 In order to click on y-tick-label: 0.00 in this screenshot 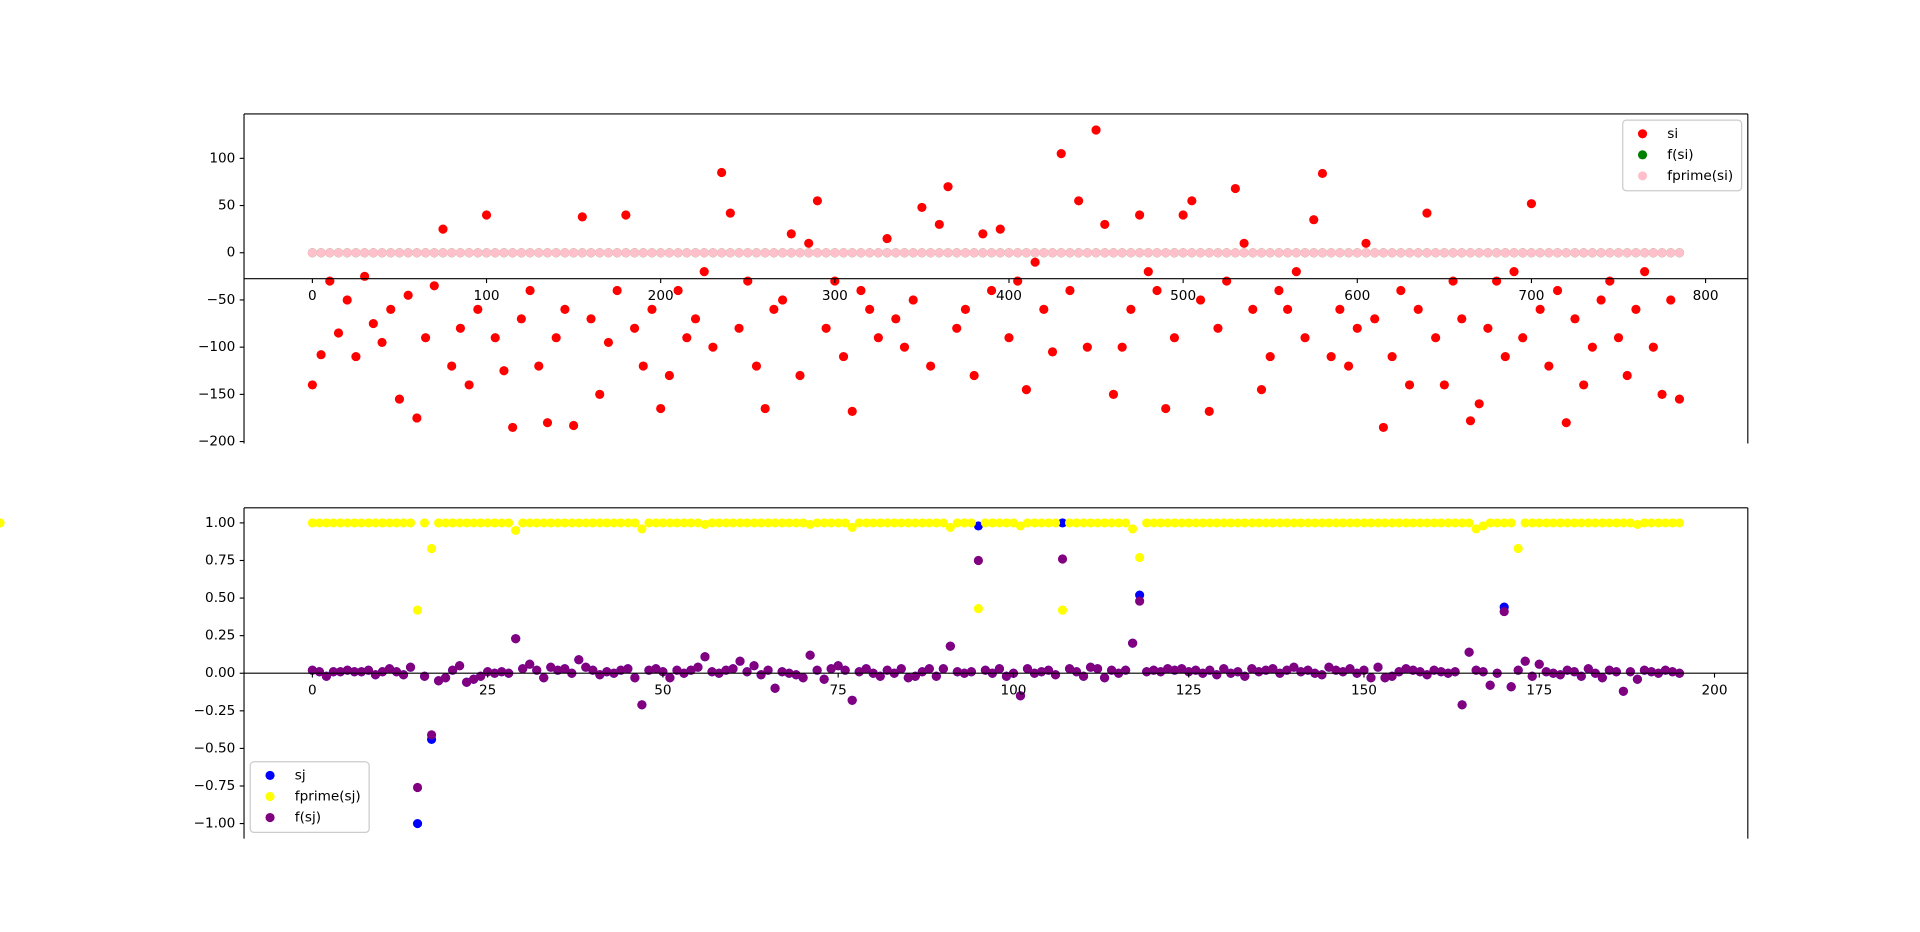, I will do `click(220, 673)`.